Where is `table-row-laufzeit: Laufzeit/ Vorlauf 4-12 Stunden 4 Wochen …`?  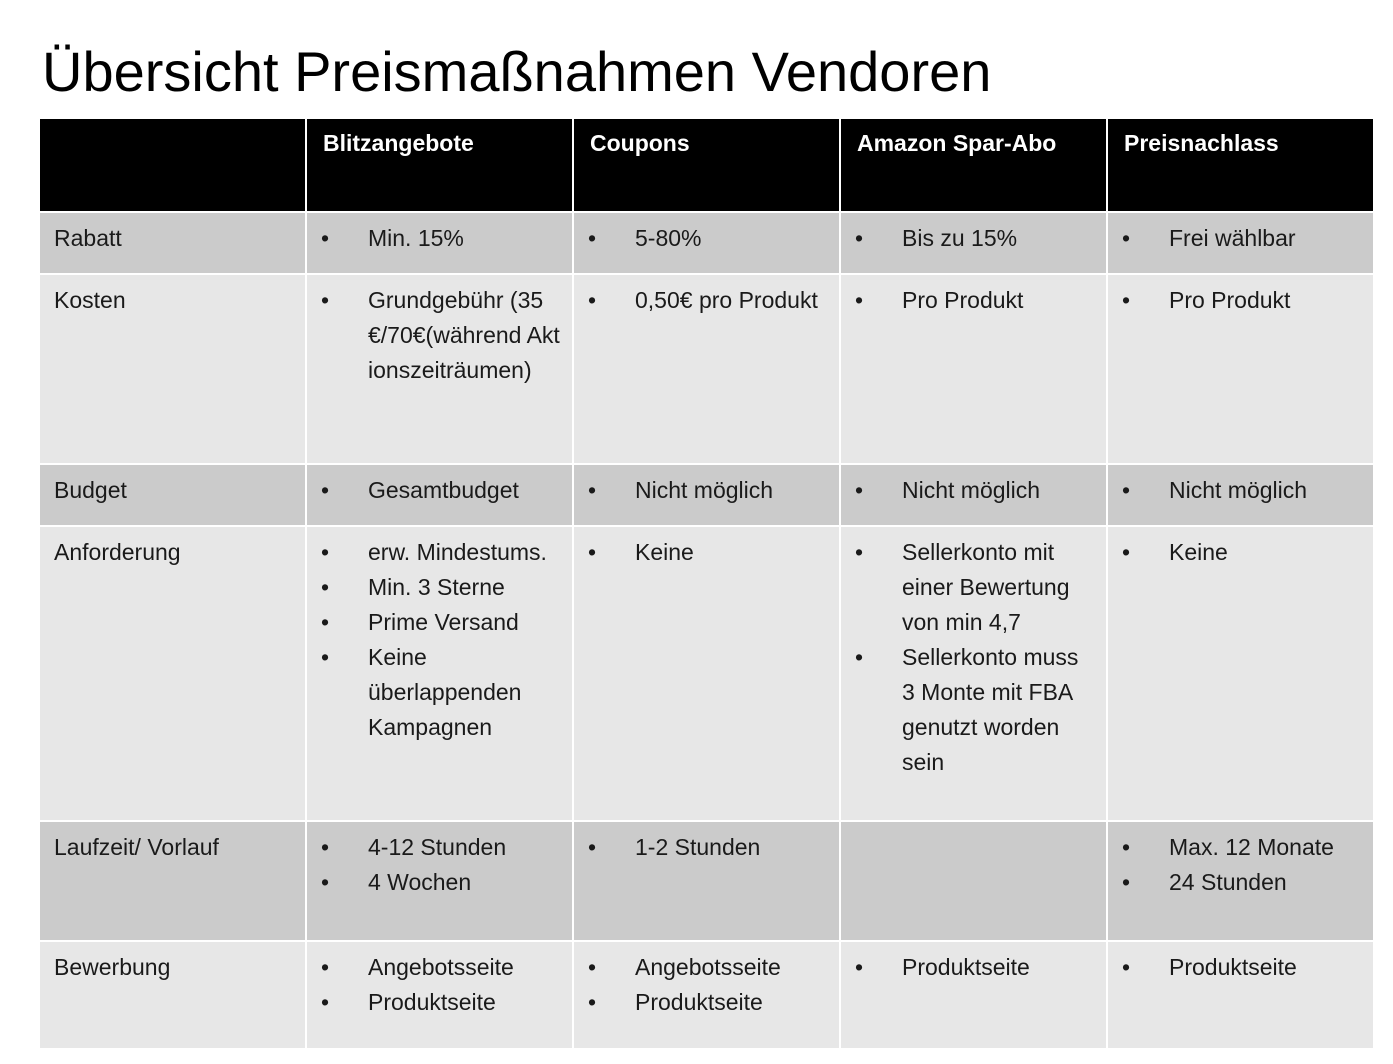
table-row-laufzeit: Laufzeit/ Vorlauf 4-12 Stunden 4 Wochen … is located at coordinates (706, 881).